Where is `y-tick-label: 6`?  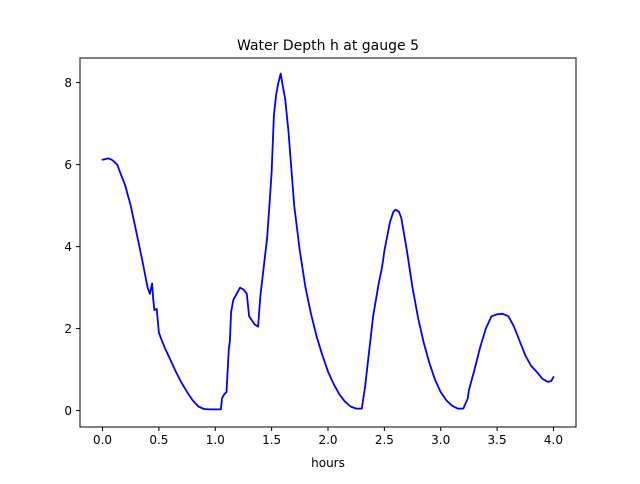 y-tick-label: 6 is located at coordinates (68, 165).